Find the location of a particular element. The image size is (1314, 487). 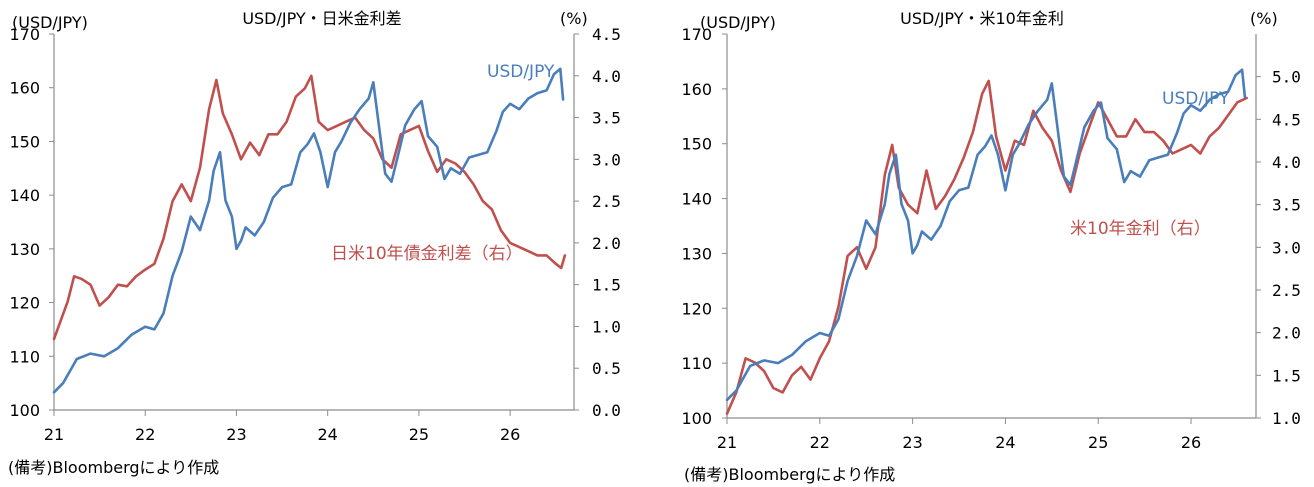

right-tick-label: 0.0 is located at coordinates (606, 410).